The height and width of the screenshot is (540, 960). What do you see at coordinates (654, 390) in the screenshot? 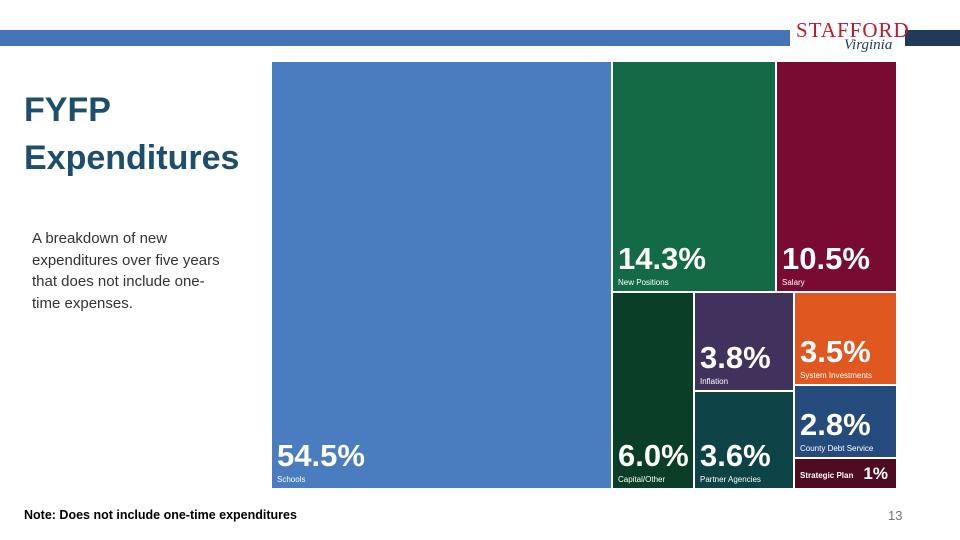
I see `treemap-tile-capital-other: 6.0% Capital/Other` at bounding box center [654, 390].